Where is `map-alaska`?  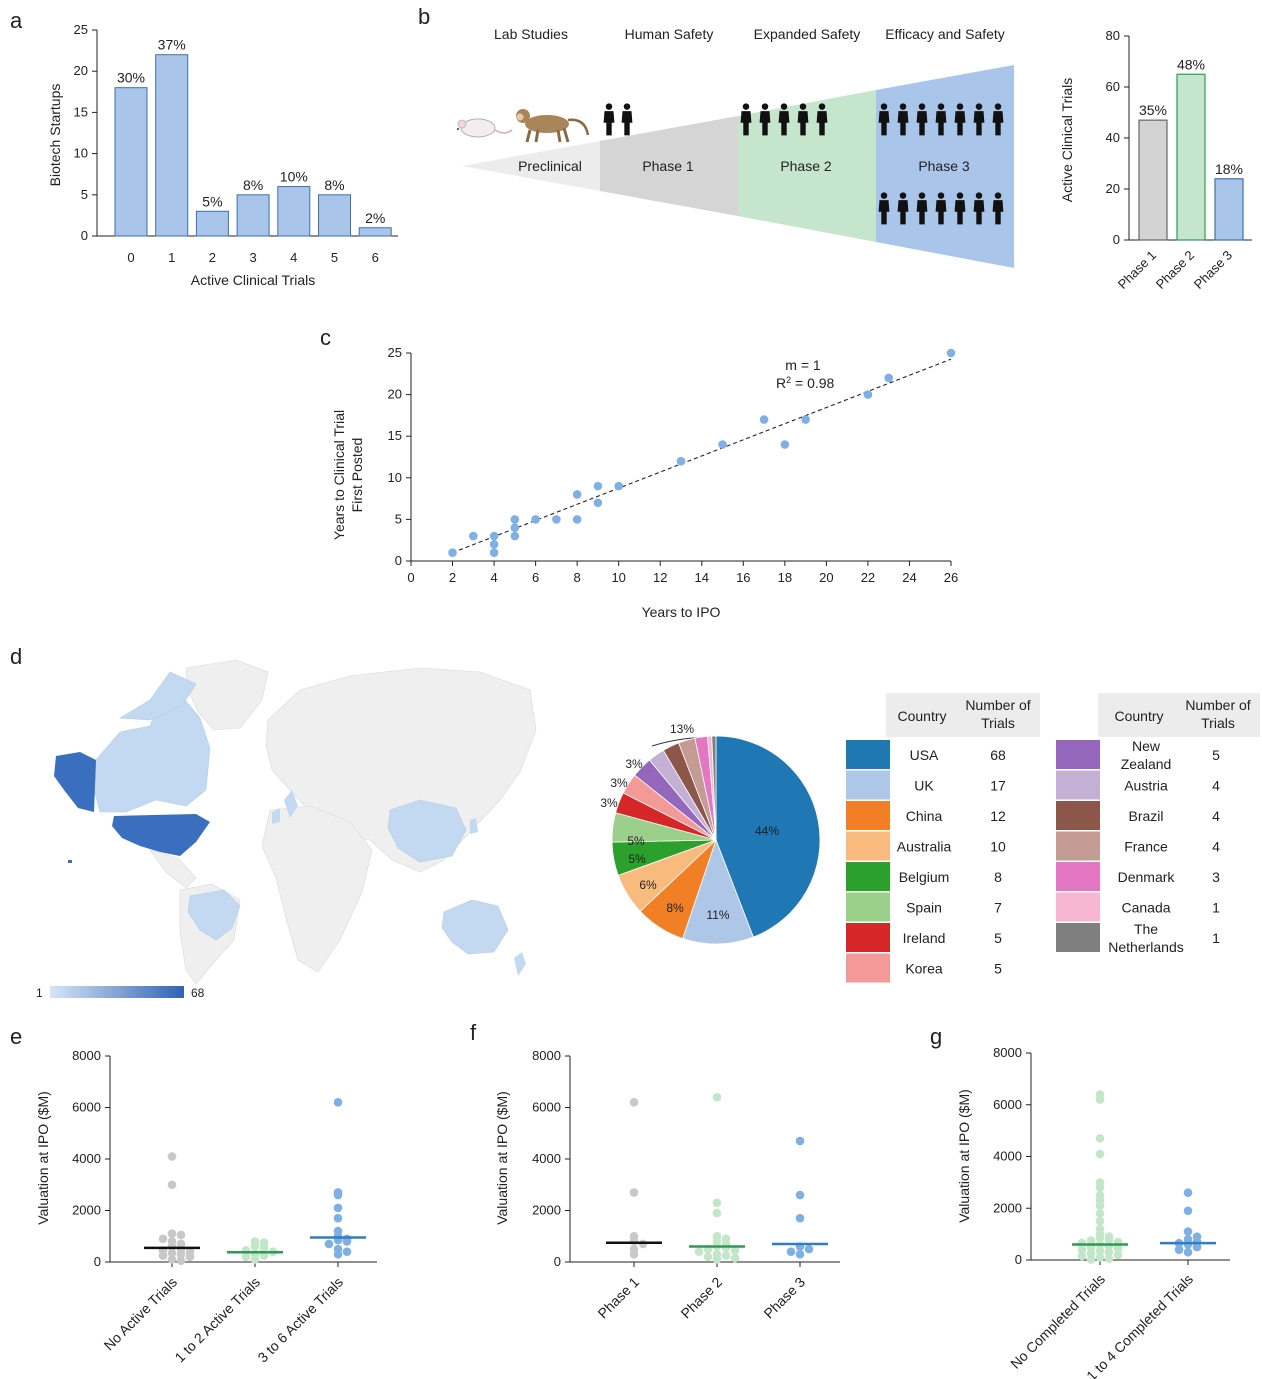 map-alaska is located at coordinates (75, 782).